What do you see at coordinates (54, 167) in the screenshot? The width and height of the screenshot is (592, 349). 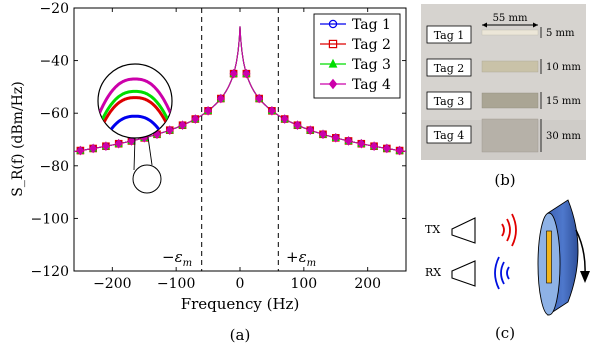 I see `y-tick-label: −80` at bounding box center [54, 167].